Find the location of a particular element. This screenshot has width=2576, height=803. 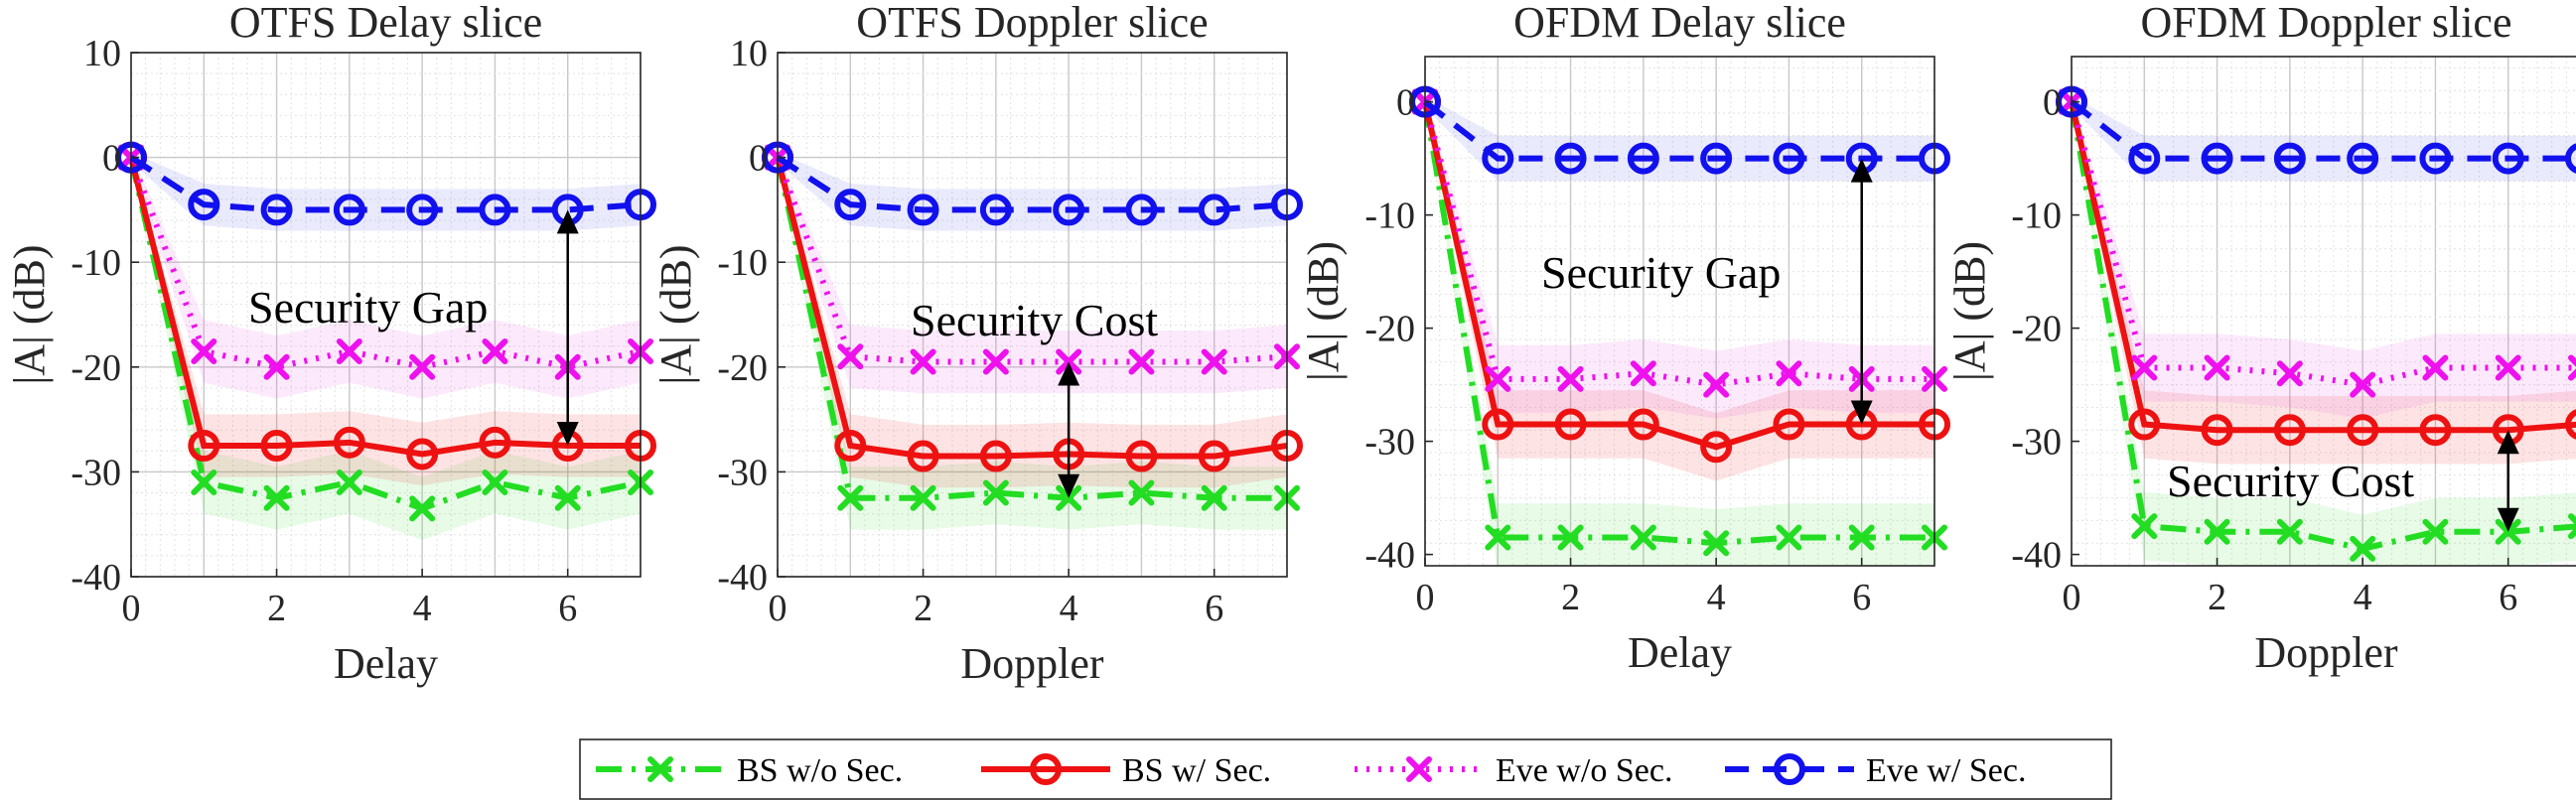

x-tick-label: 0 is located at coordinates (2072, 598).